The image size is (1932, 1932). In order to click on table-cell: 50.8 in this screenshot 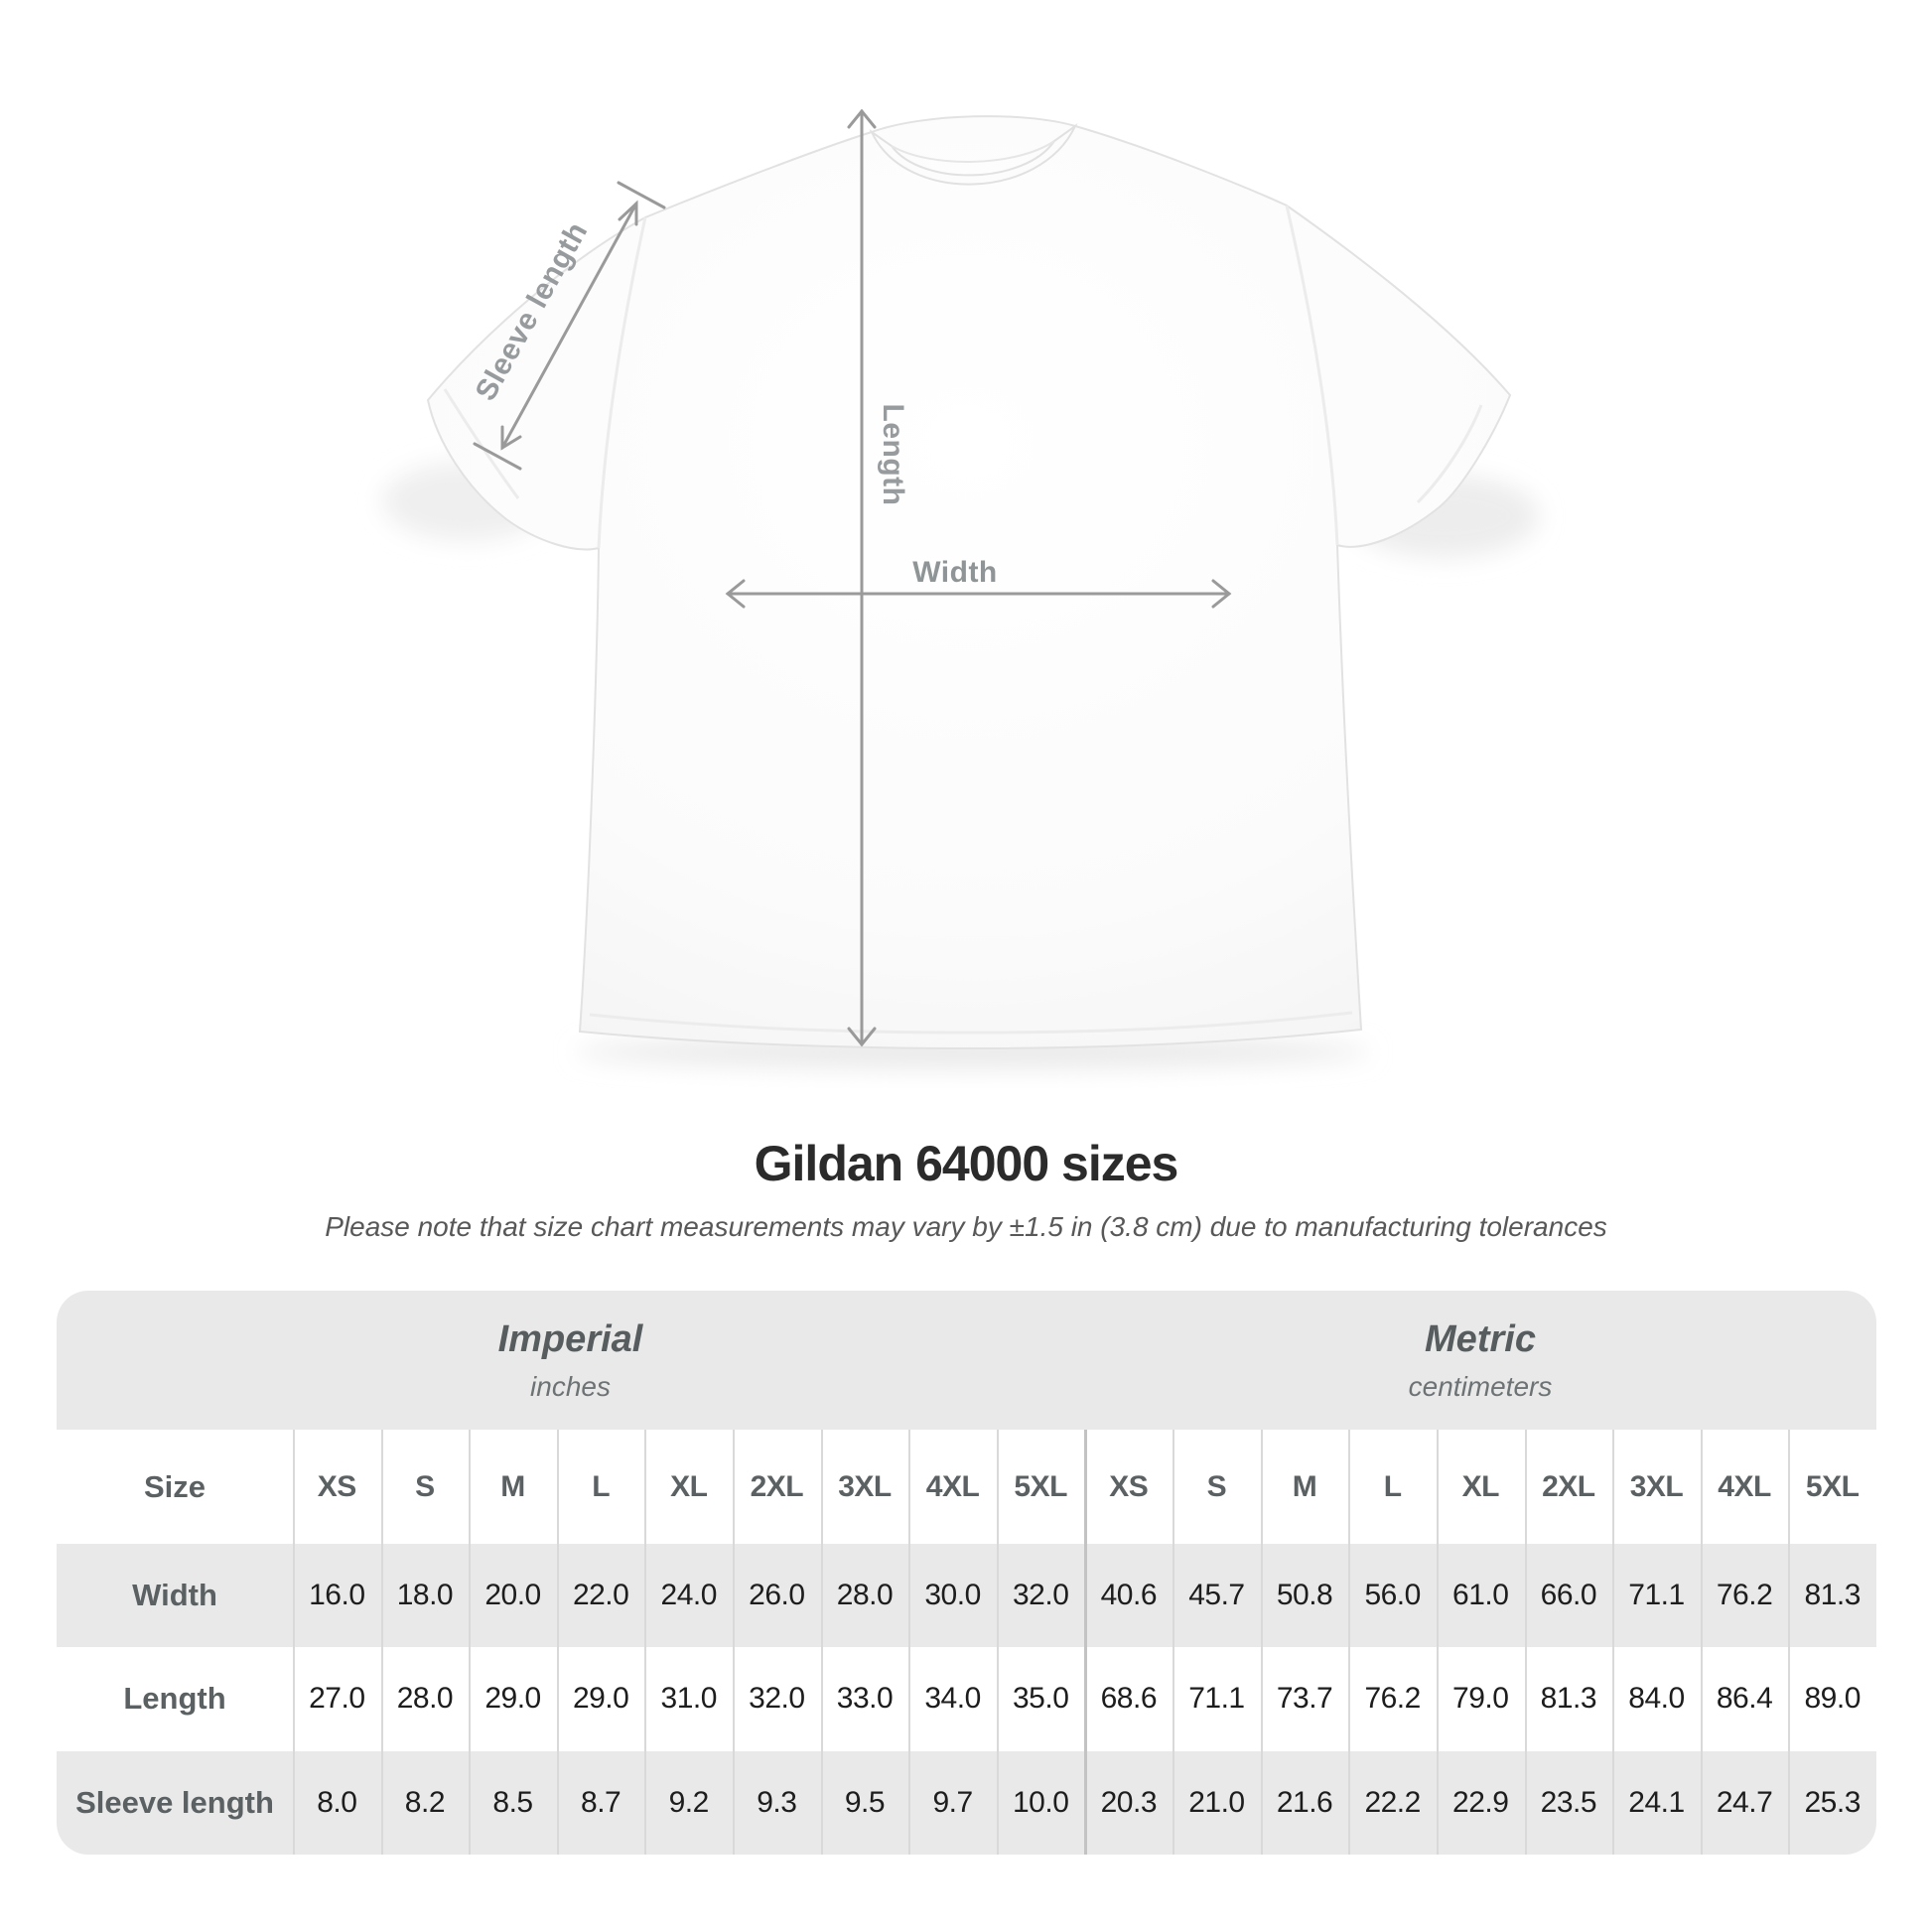, I will do `click(1305, 1595)`.